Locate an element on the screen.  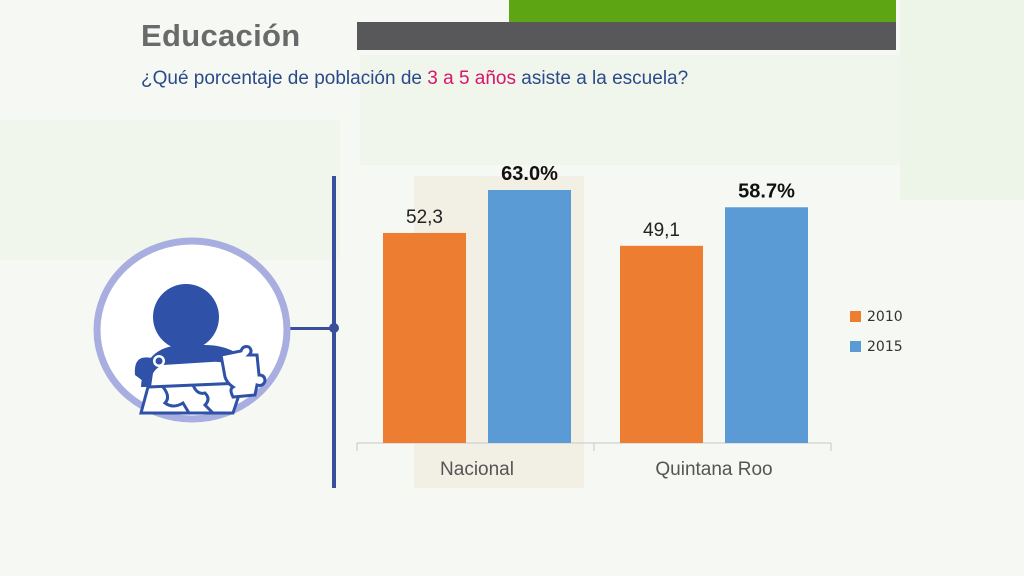
legend-swatch-2010 is located at coordinates (855, 316).